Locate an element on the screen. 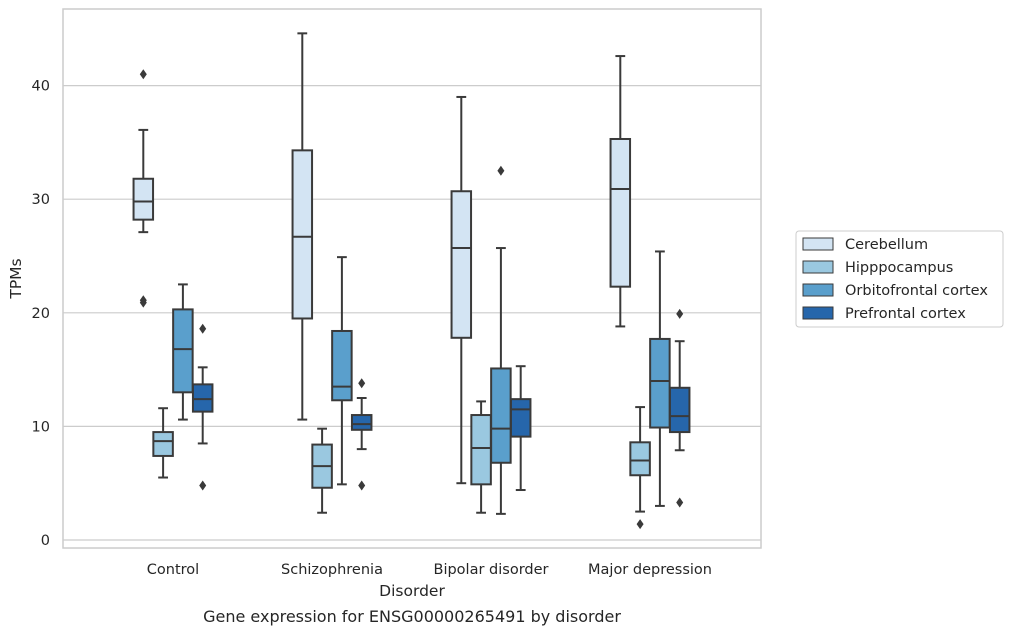 The image size is (1013, 634). y-axis-label: TPMs is located at coordinates (16, 278).